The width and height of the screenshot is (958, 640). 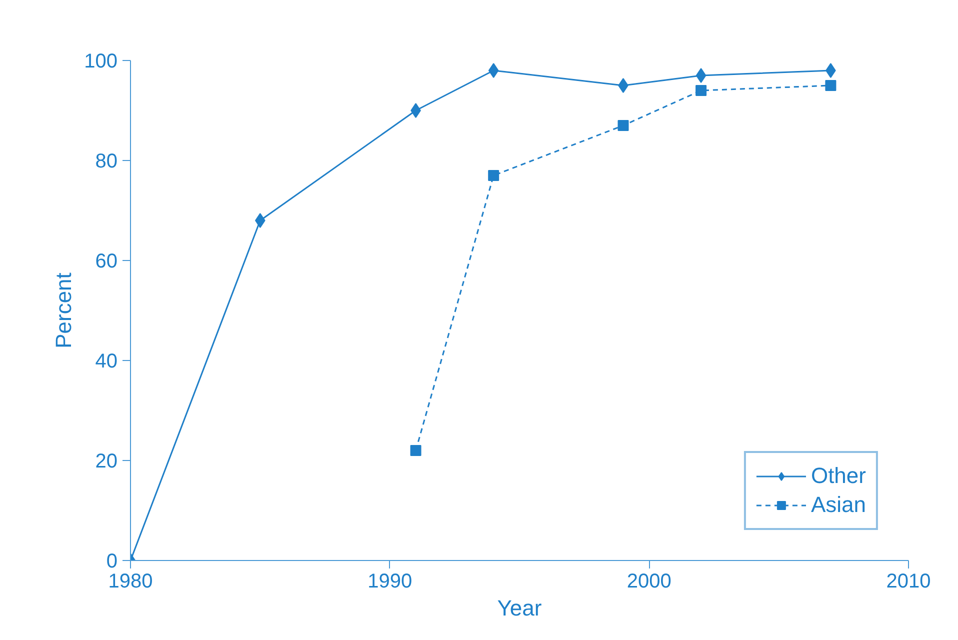 What do you see at coordinates (106, 161) in the screenshot?
I see `y-tick-label: 80` at bounding box center [106, 161].